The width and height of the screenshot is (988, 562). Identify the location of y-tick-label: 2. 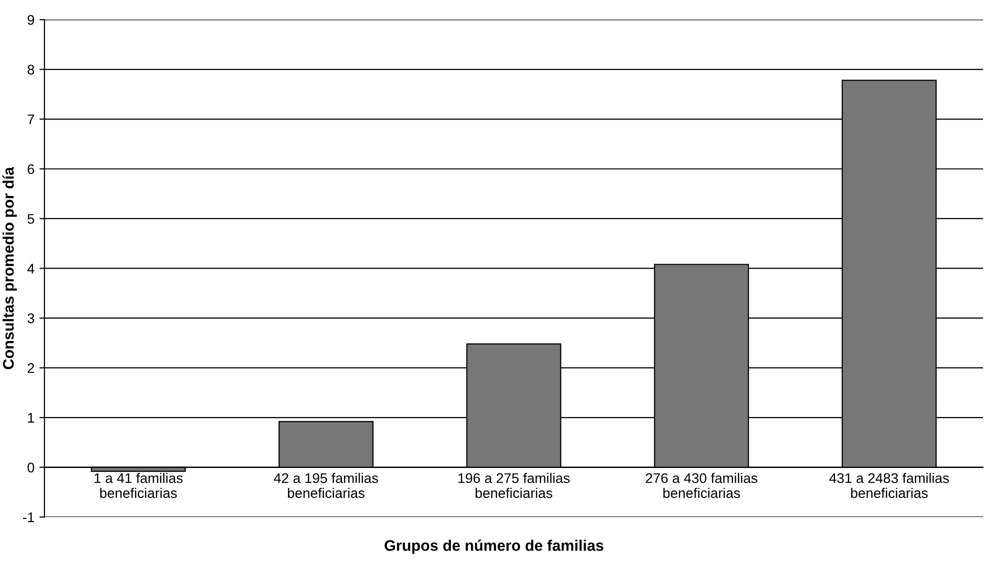
(31, 368).